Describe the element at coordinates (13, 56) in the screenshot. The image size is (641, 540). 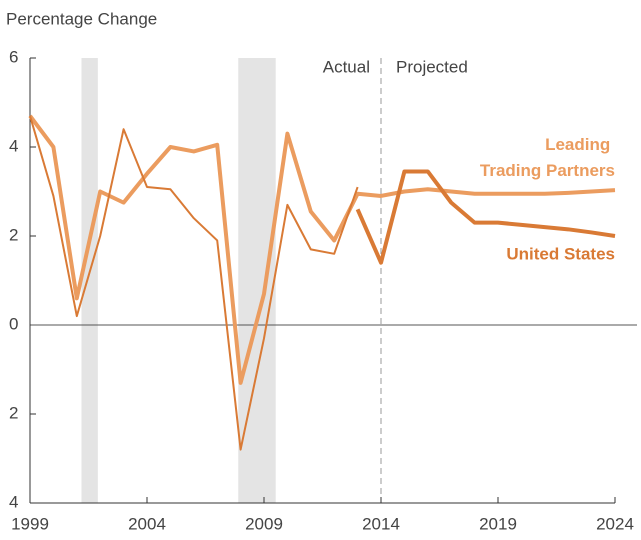
I see `y-tick-label: 6` at that location.